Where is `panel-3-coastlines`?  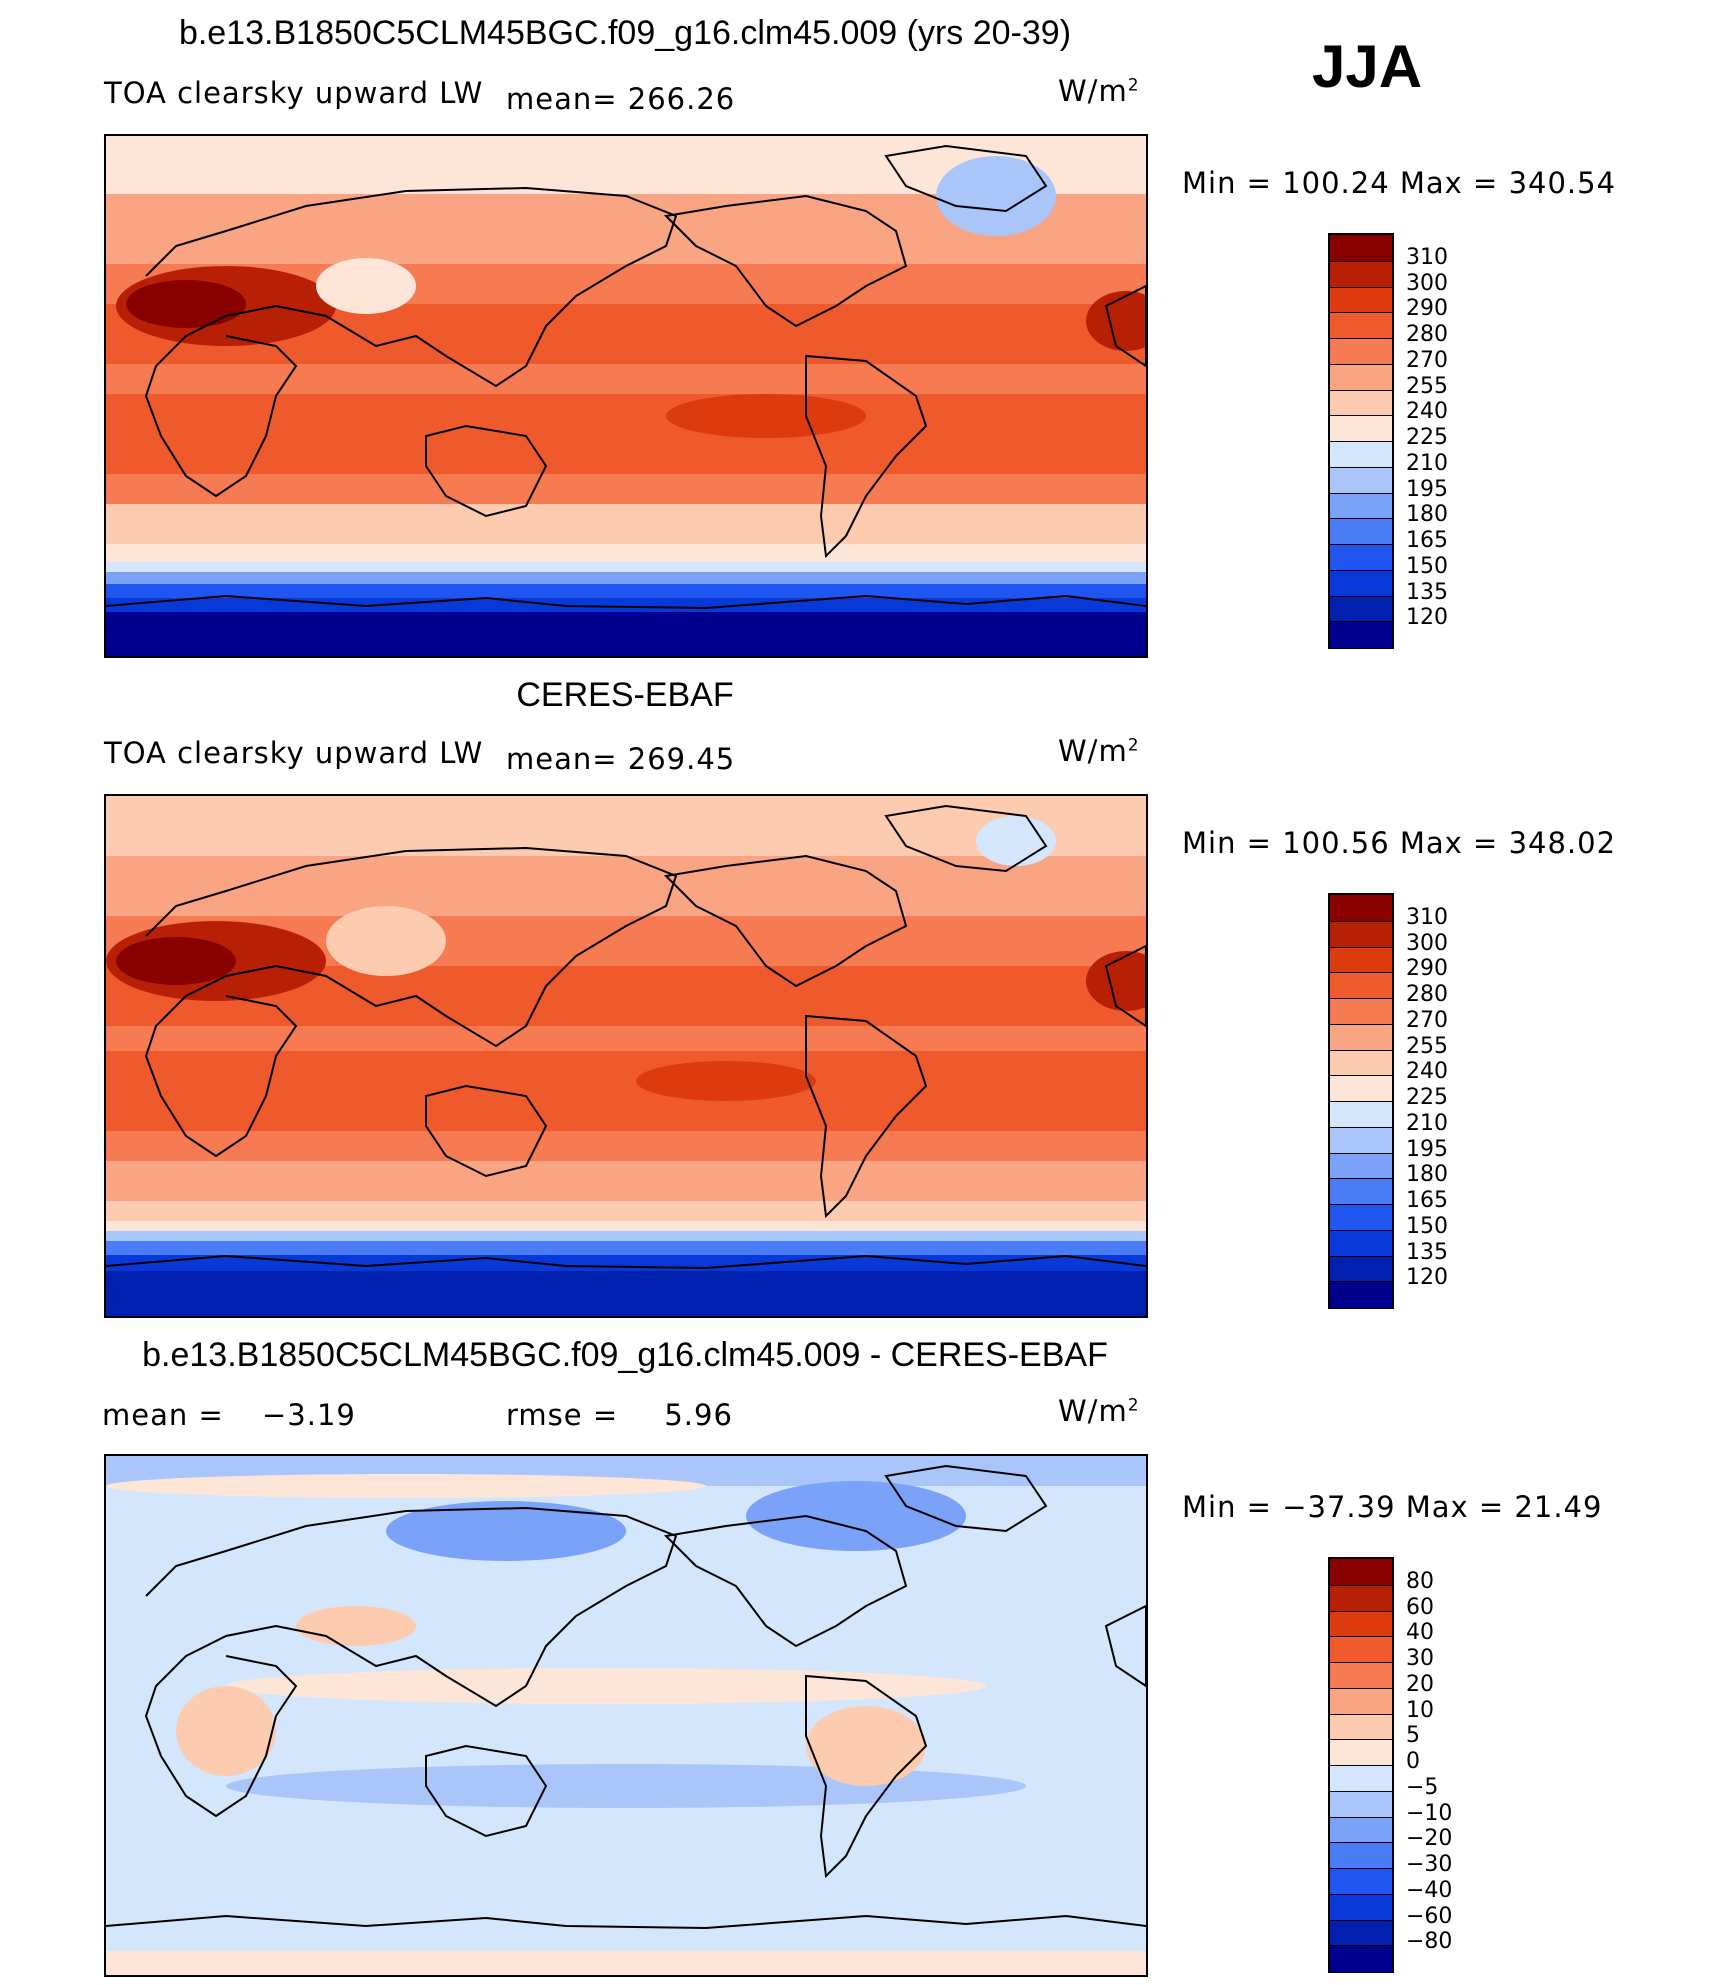
panel-3-coastlines is located at coordinates (626, 1697).